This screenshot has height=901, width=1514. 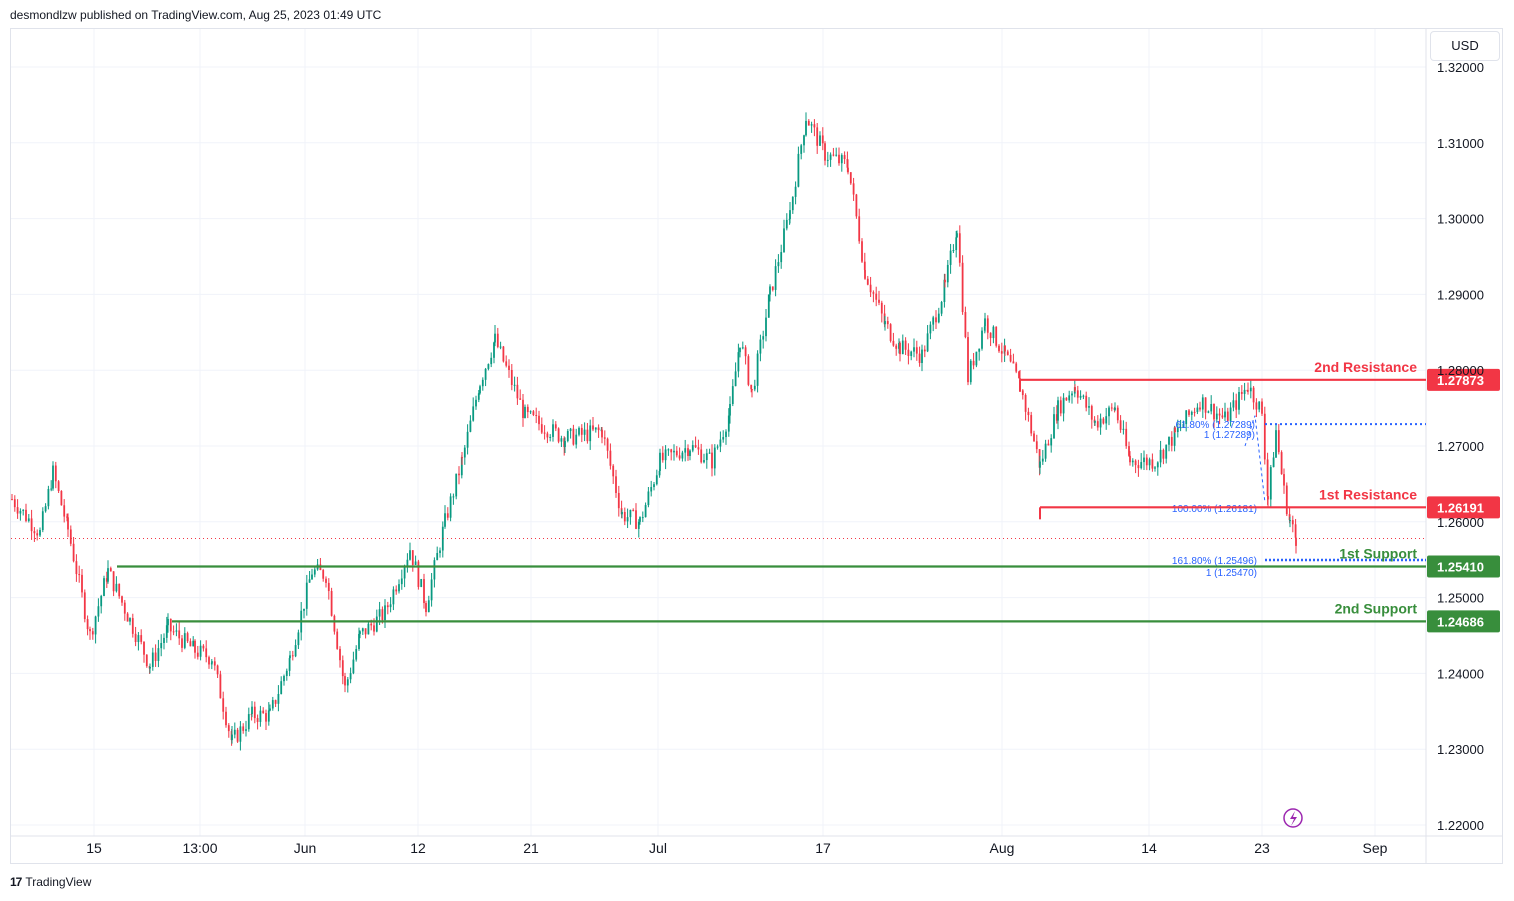 What do you see at coordinates (1215, 425) in the screenshot?
I see `fib-label: 61.80% (1.27289)` at bounding box center [1215, 425].